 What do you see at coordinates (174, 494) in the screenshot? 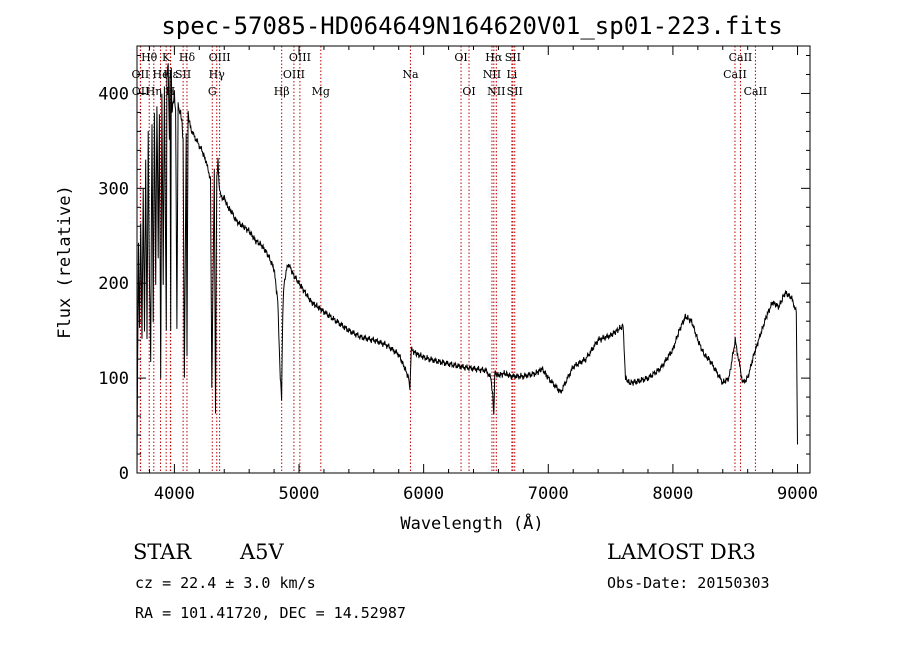
I see `x-tick-label: 4000` at bounding box center [174, 494].